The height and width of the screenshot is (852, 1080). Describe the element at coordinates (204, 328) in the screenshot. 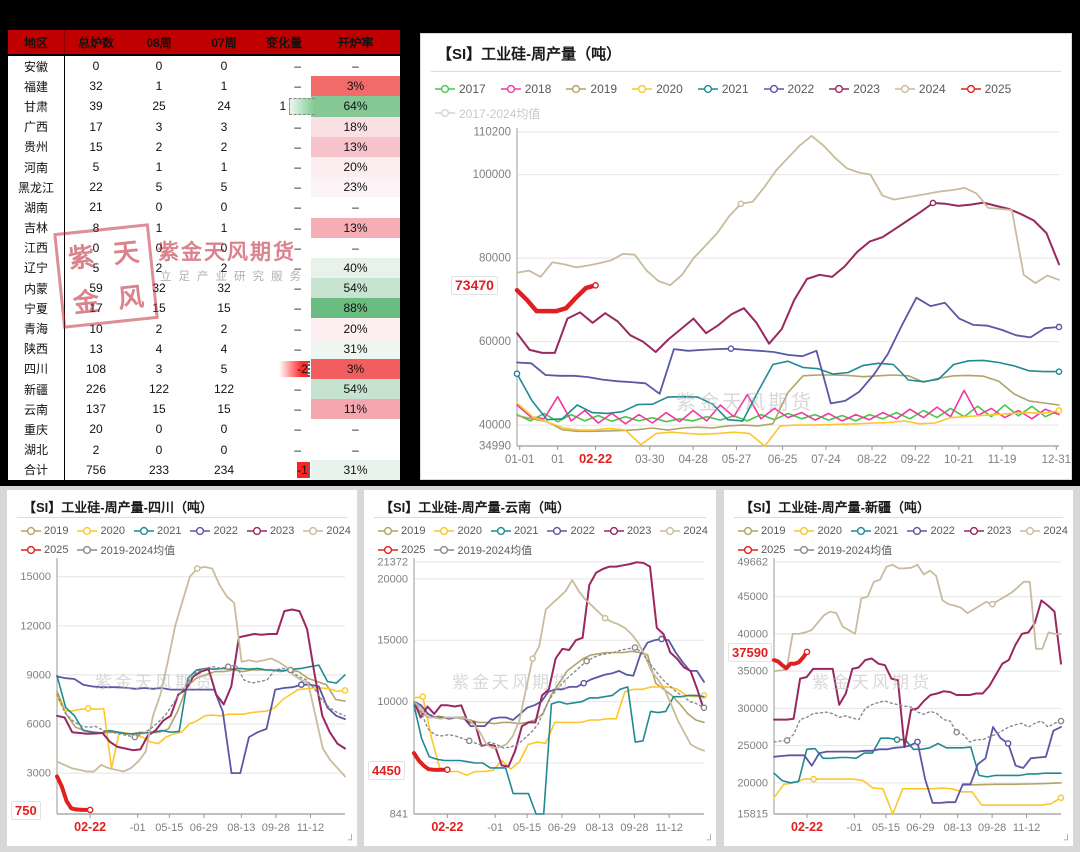

I see `table-row: 青海 10 2 2 –20%` at that location.